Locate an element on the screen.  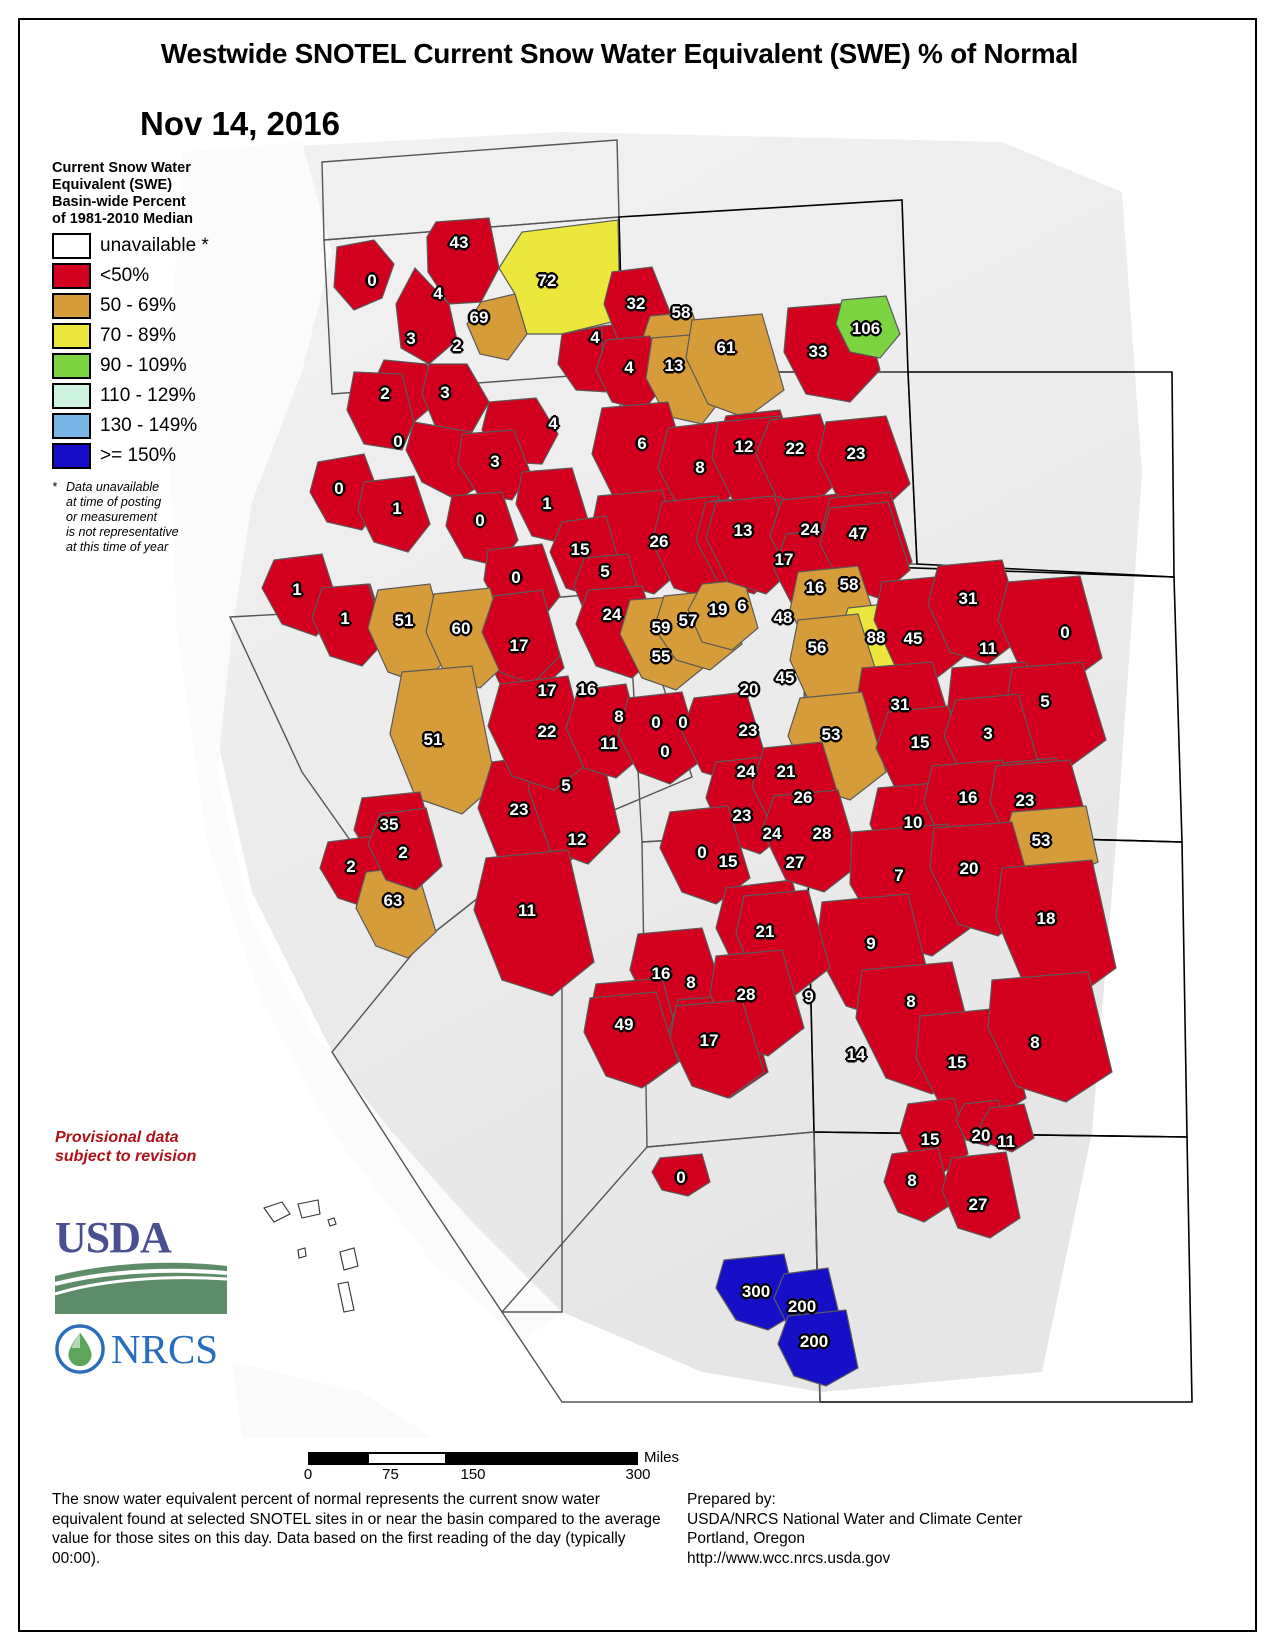
scale-bar-labels: 0 75 150 300 is located at coordinates (477, 1475).